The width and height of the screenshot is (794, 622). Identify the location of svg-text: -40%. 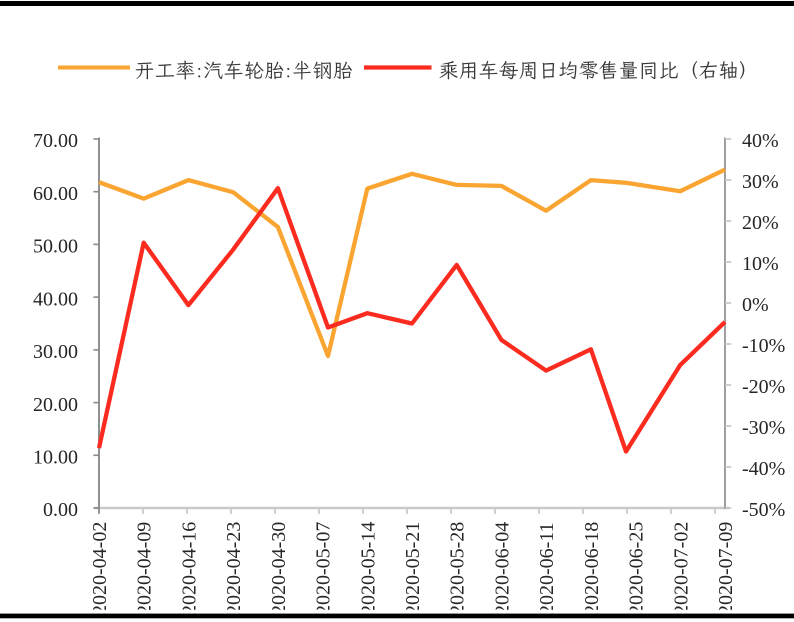
(763, 469).